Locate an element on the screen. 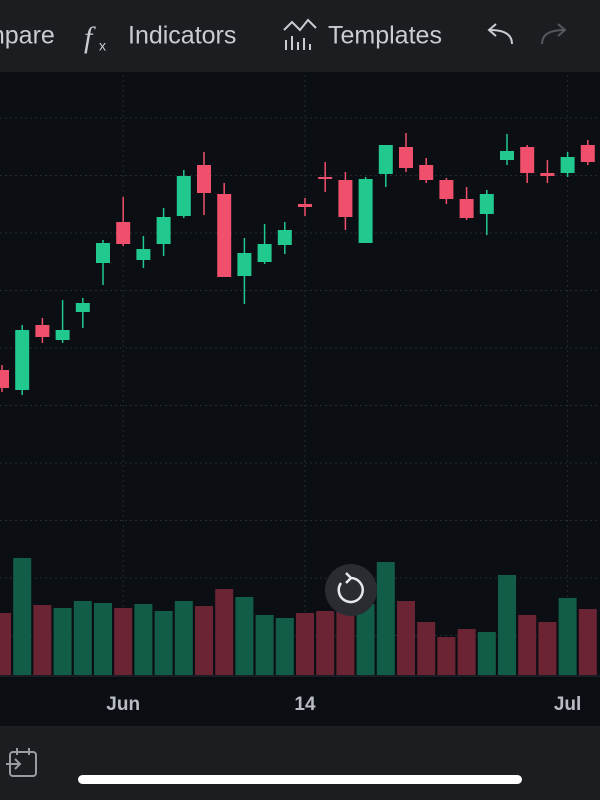  templates-icon is located at coordinates (300, 34).